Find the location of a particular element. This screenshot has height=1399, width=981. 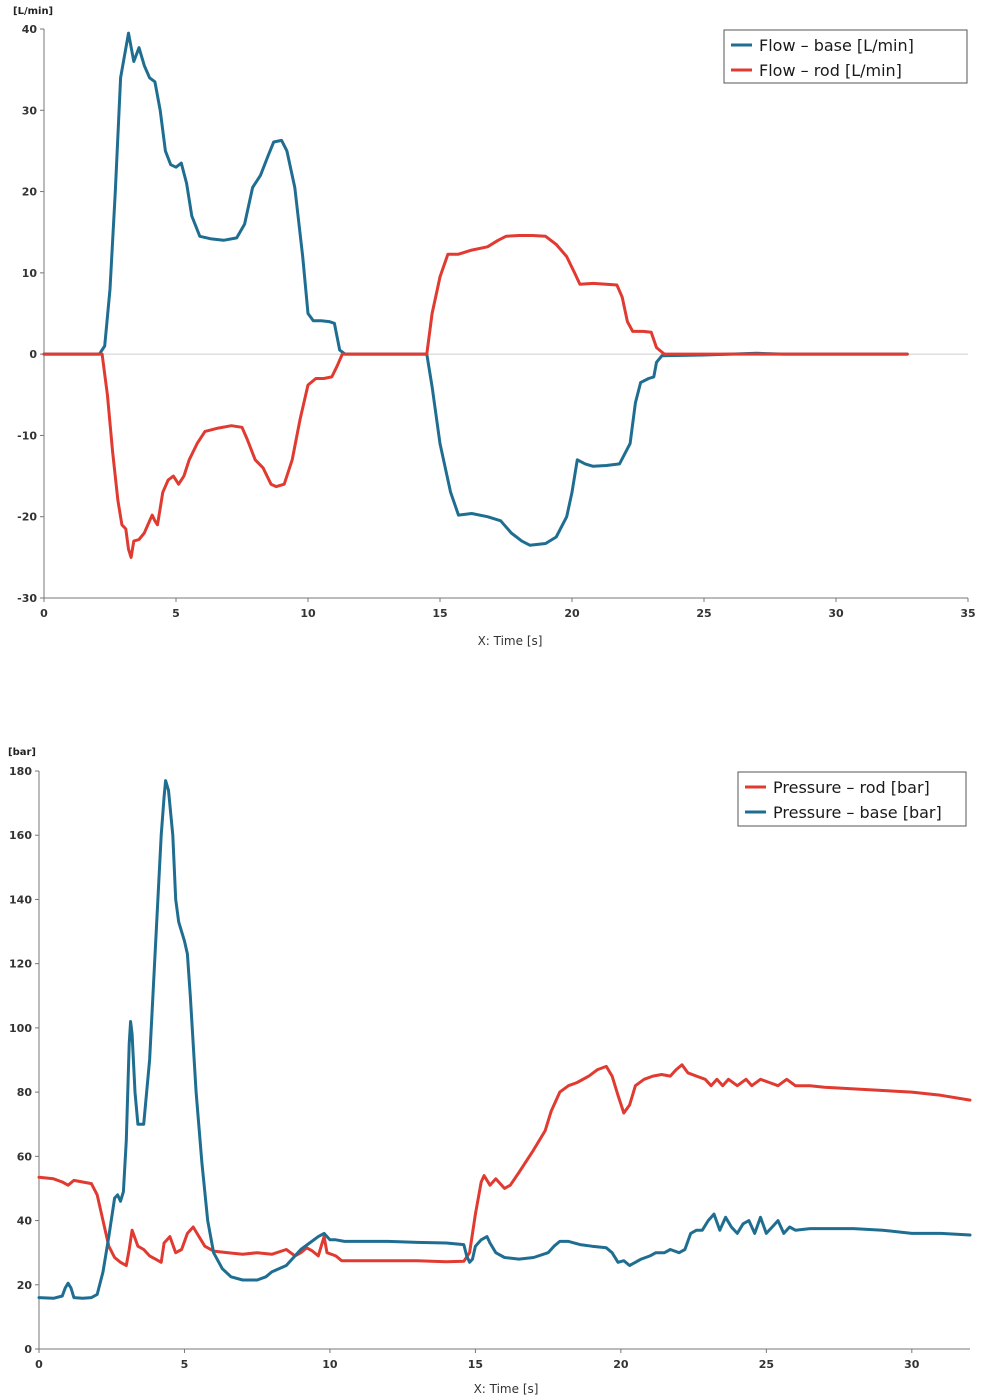

flow-y-tick-label: -20 is located at coordinates (27, 517).